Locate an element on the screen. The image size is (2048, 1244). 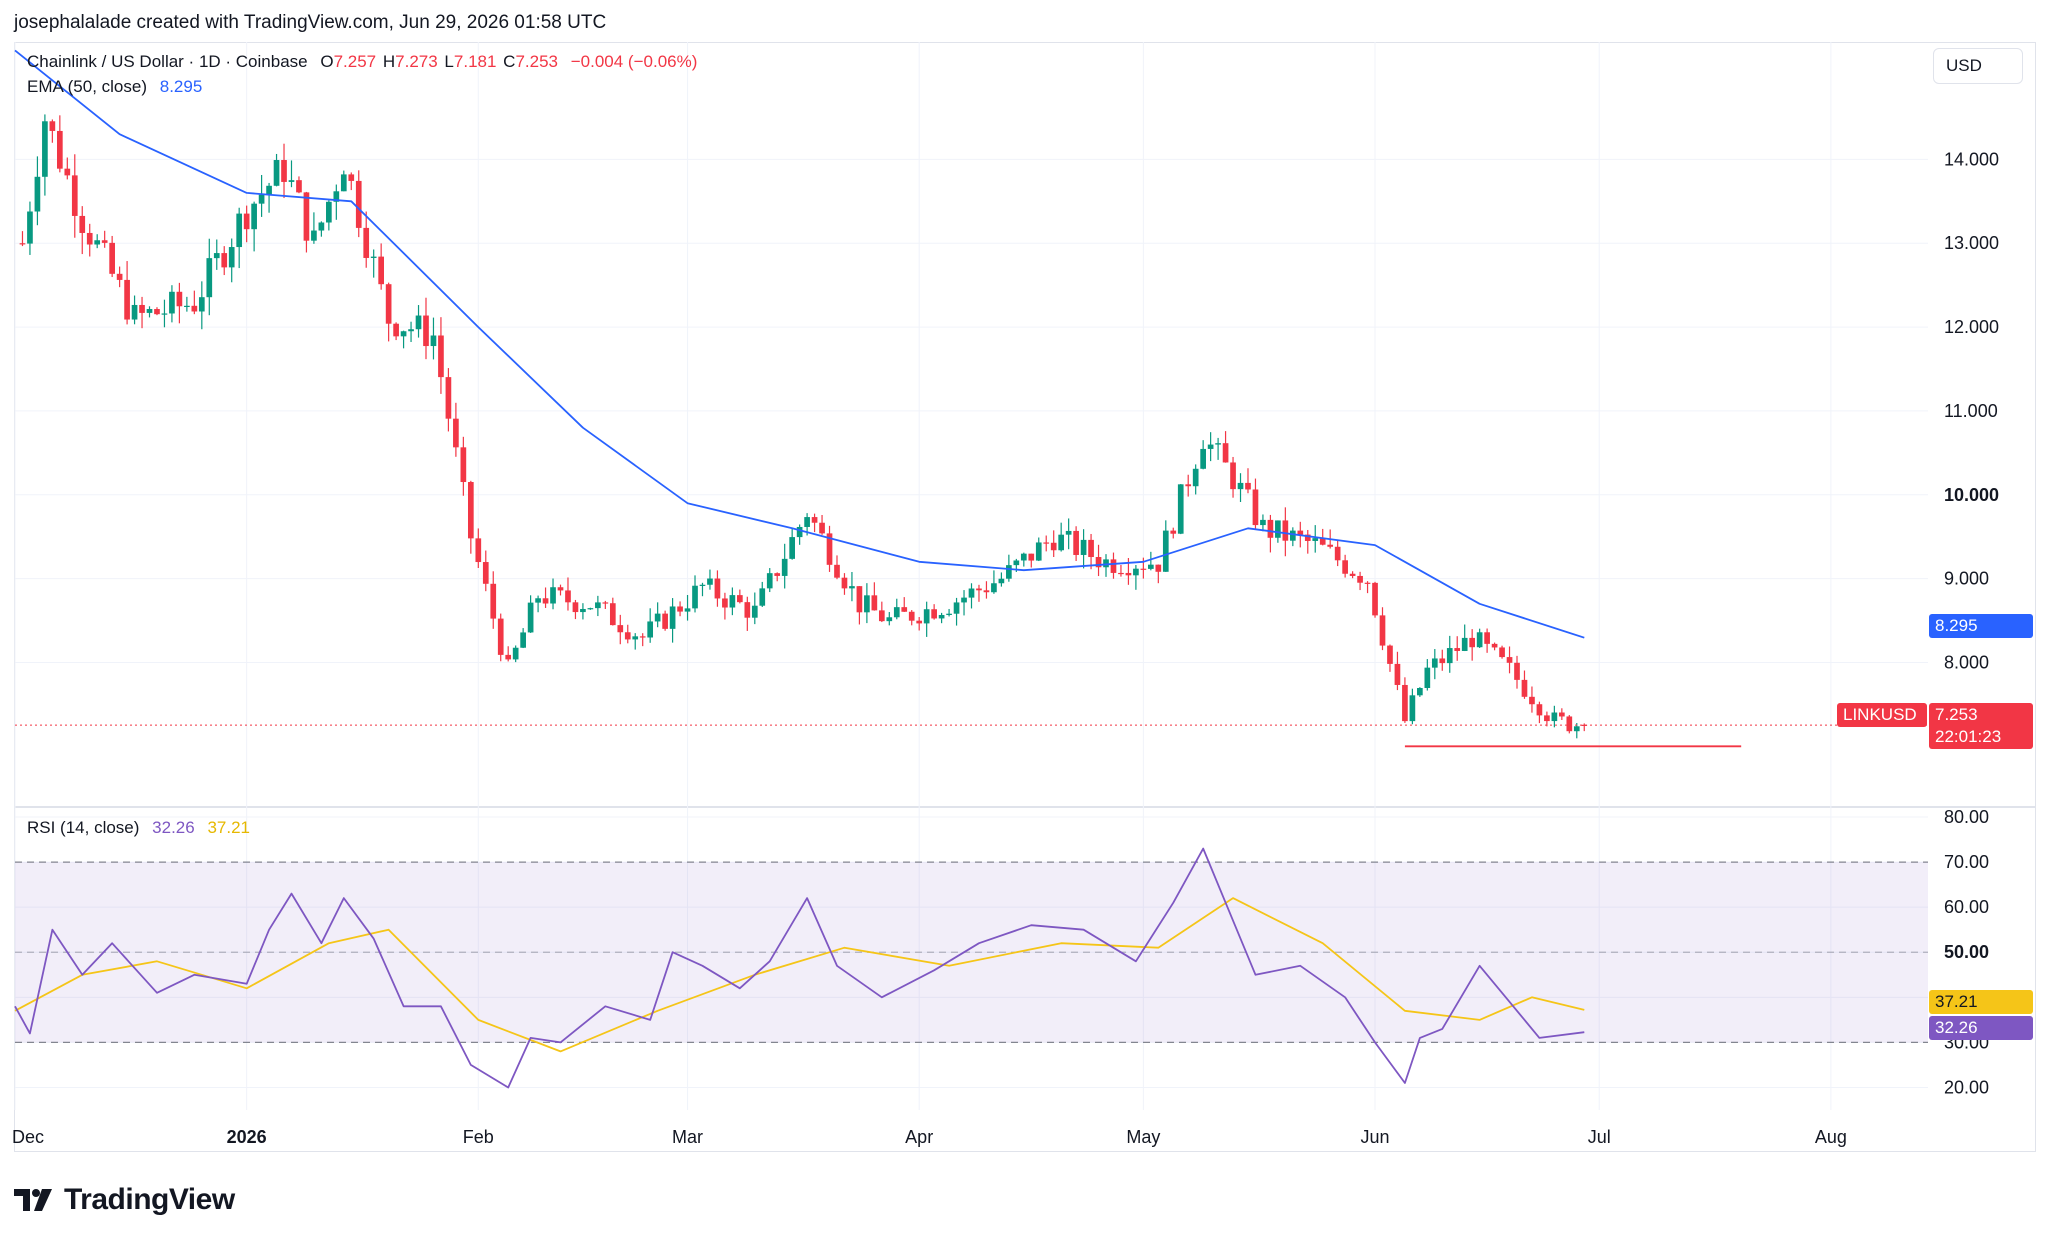
time-axis-label: Apr is located at coordinates (919, 1137).